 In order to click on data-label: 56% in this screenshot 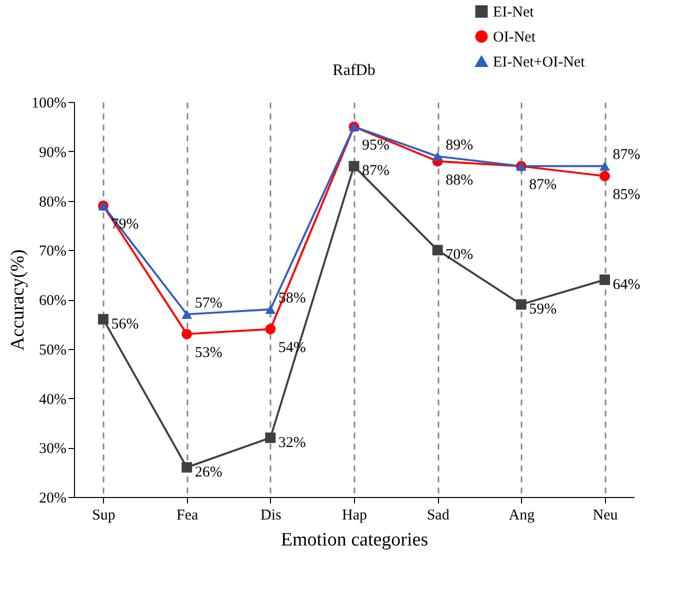, I will do `click(125, 324)`.